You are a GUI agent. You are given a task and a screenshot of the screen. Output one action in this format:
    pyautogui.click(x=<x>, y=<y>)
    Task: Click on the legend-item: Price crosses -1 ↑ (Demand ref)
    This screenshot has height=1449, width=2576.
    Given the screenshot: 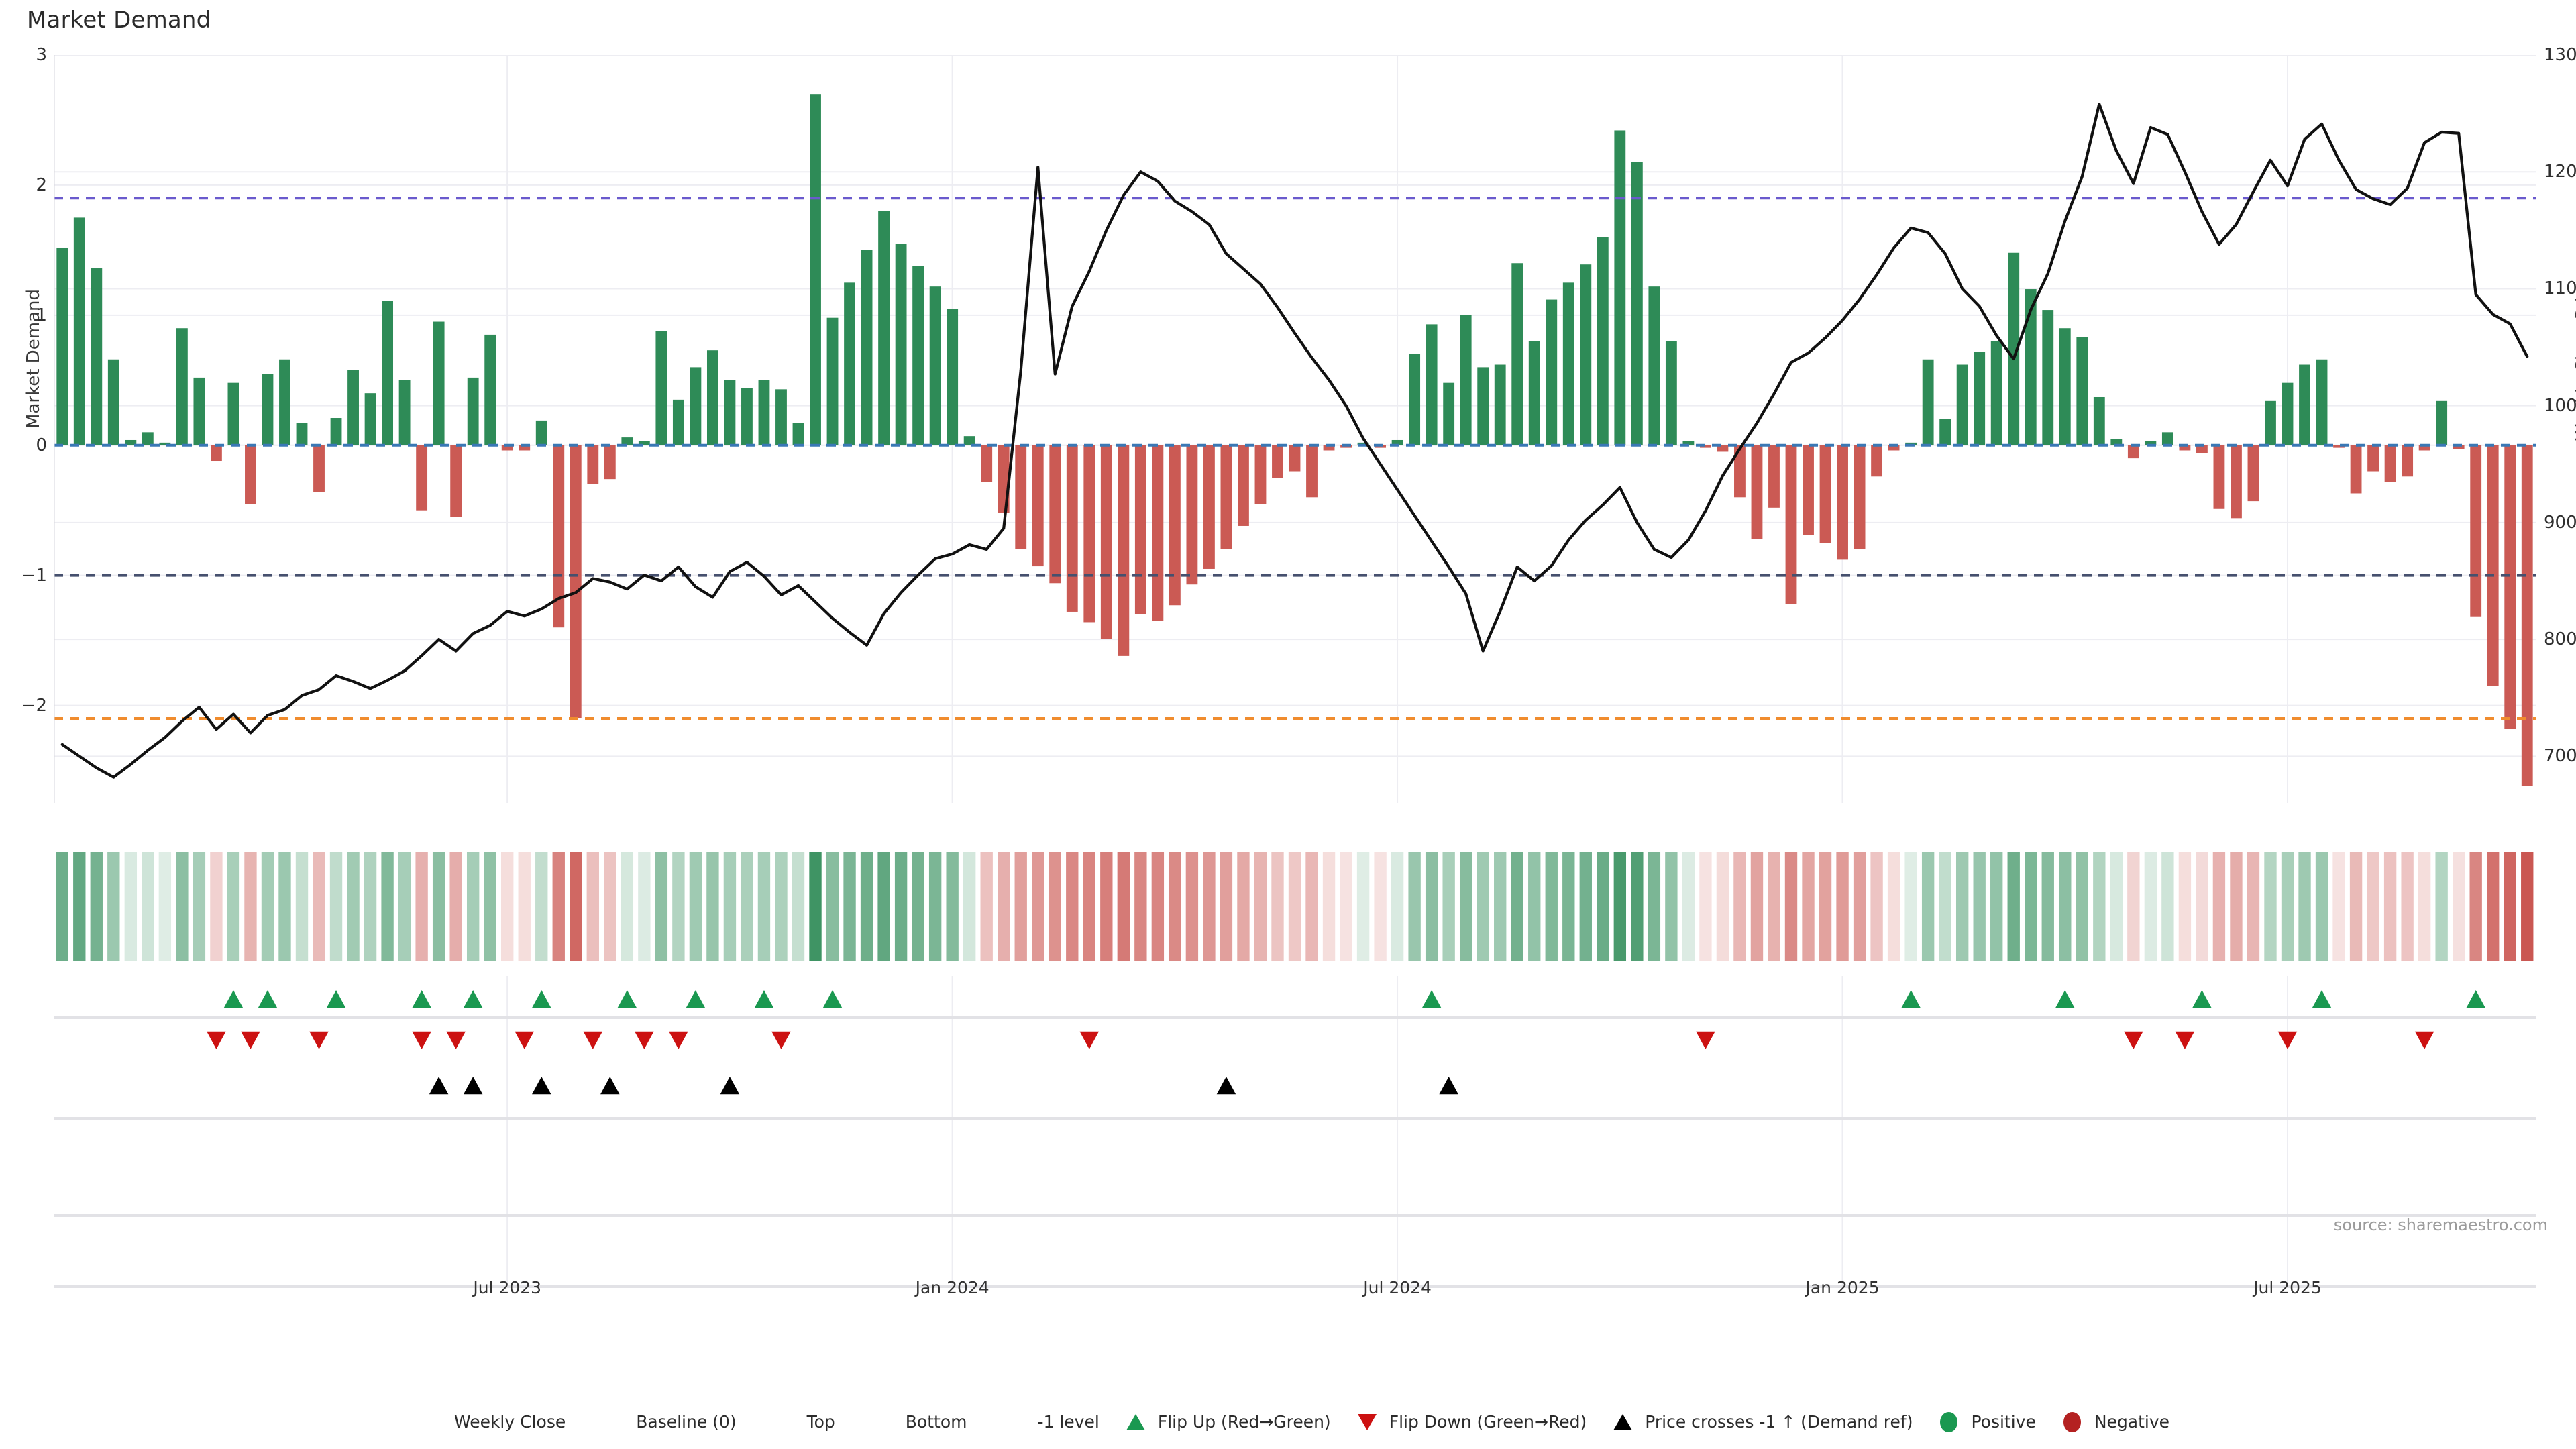 What is the action you would take?
    pyautogui.click(x=1761, y=1422)
    